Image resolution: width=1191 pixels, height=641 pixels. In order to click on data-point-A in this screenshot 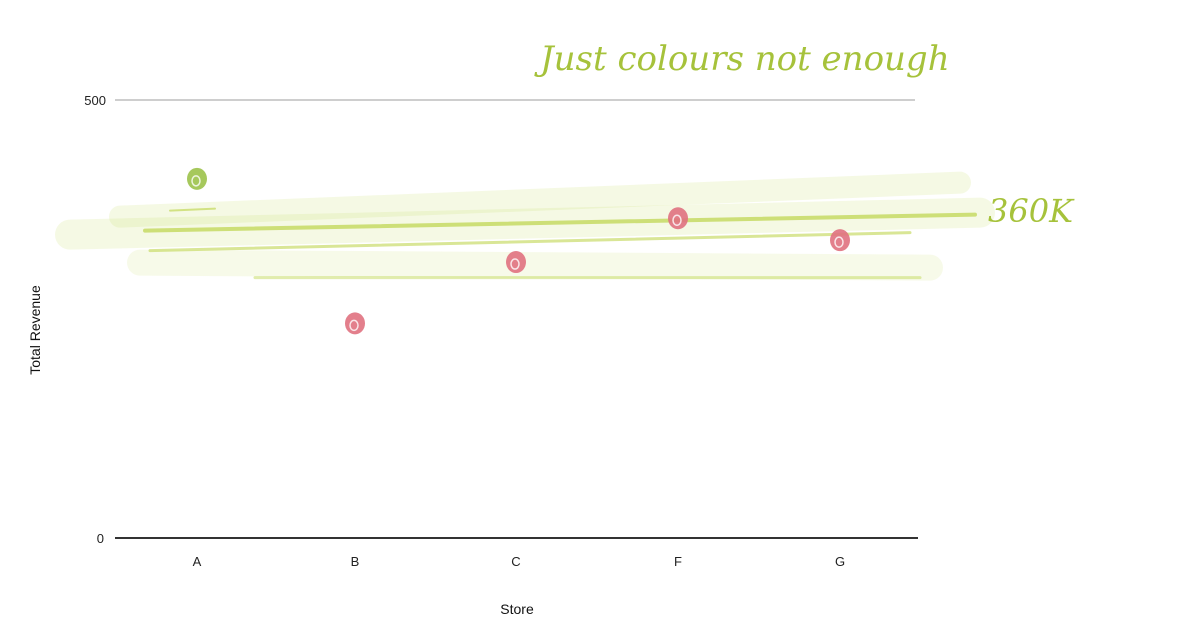, I will do `click(197, 178)`.